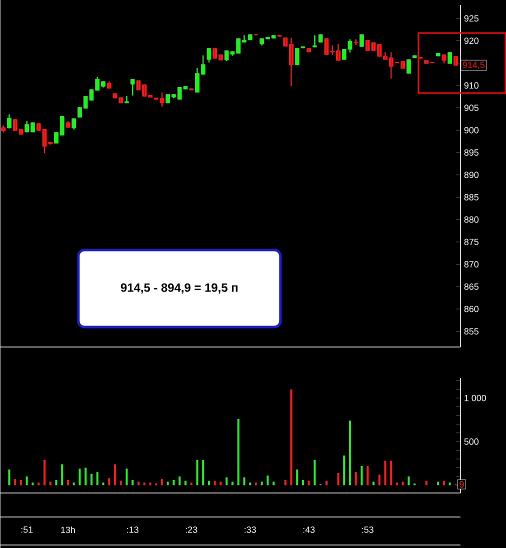 The image size is (506, 548). I want to click on y-tick-label: 890, so click(471, 175).